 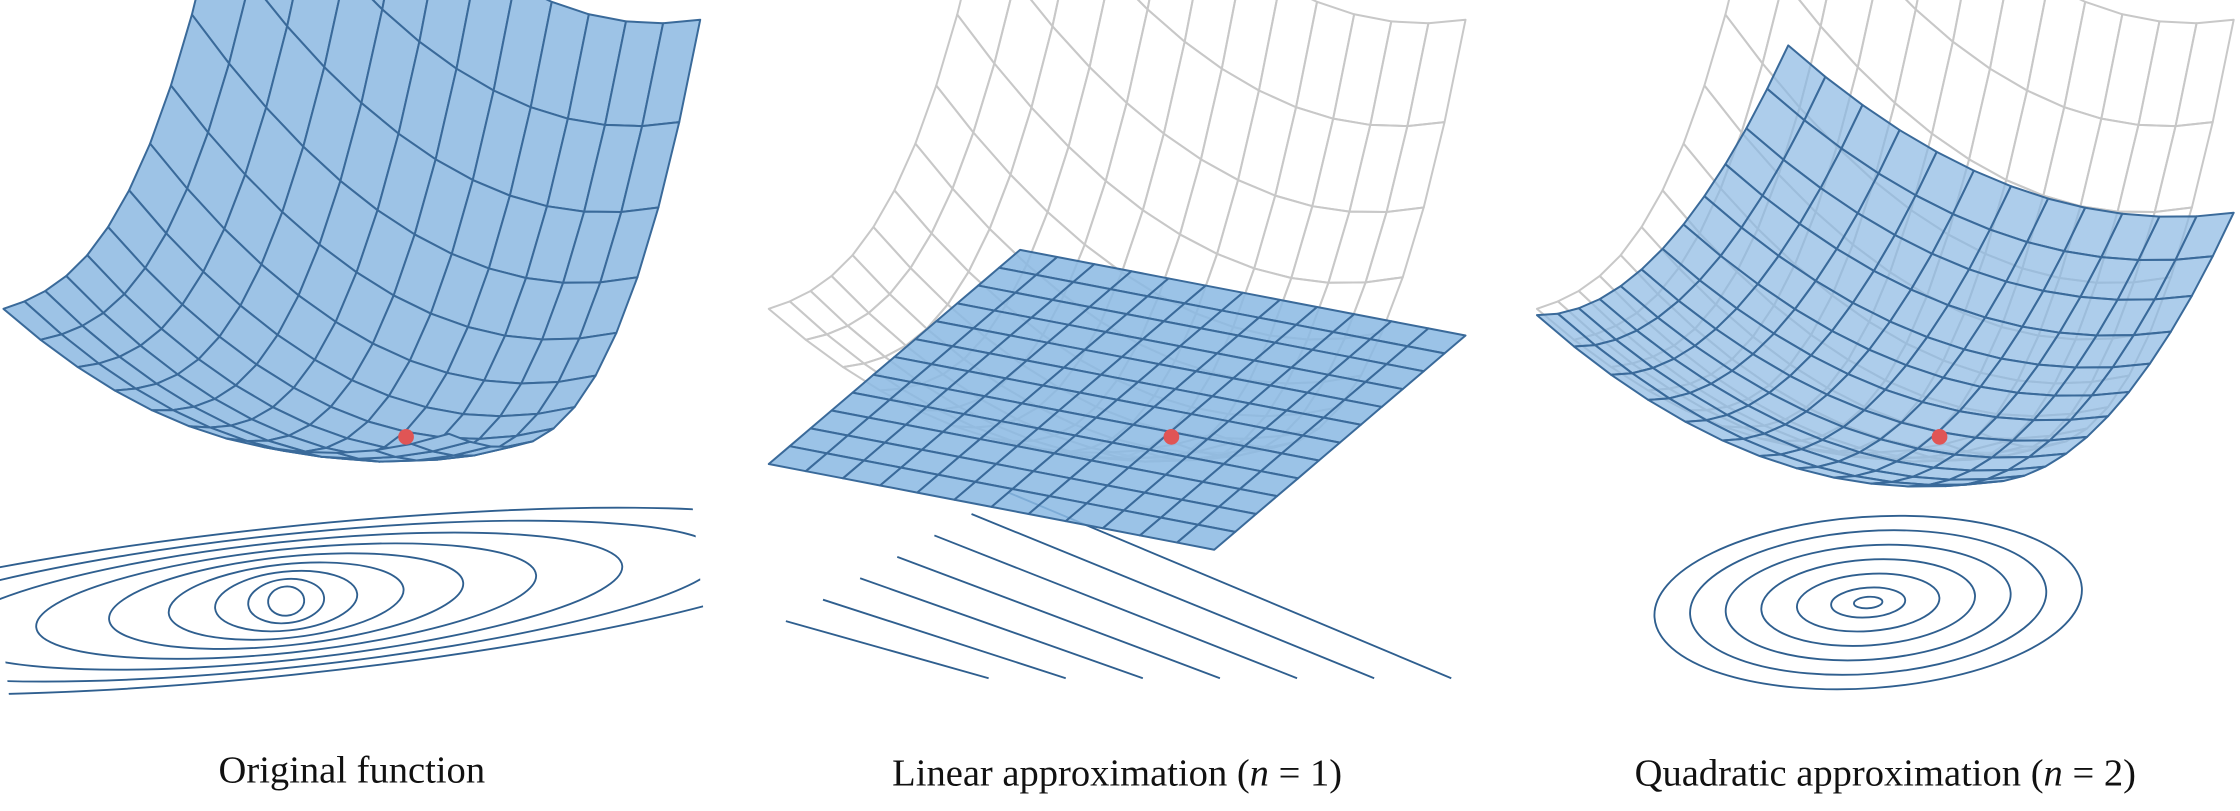 What do you see at coordinates (1839, 773) in the screenshot?
I see `caption-text: Quadratic approximation (` at bounding box center [1839, 773].